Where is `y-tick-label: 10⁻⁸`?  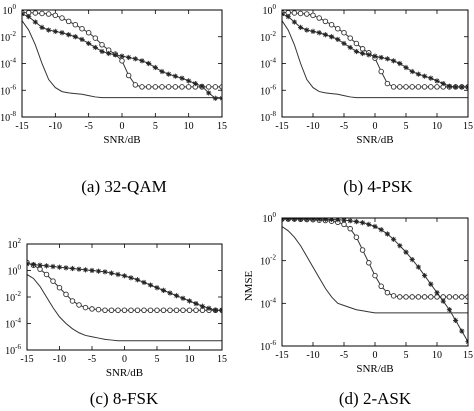 y-tick-label: 10⁻⁸ is located at coordinates (8, 117).